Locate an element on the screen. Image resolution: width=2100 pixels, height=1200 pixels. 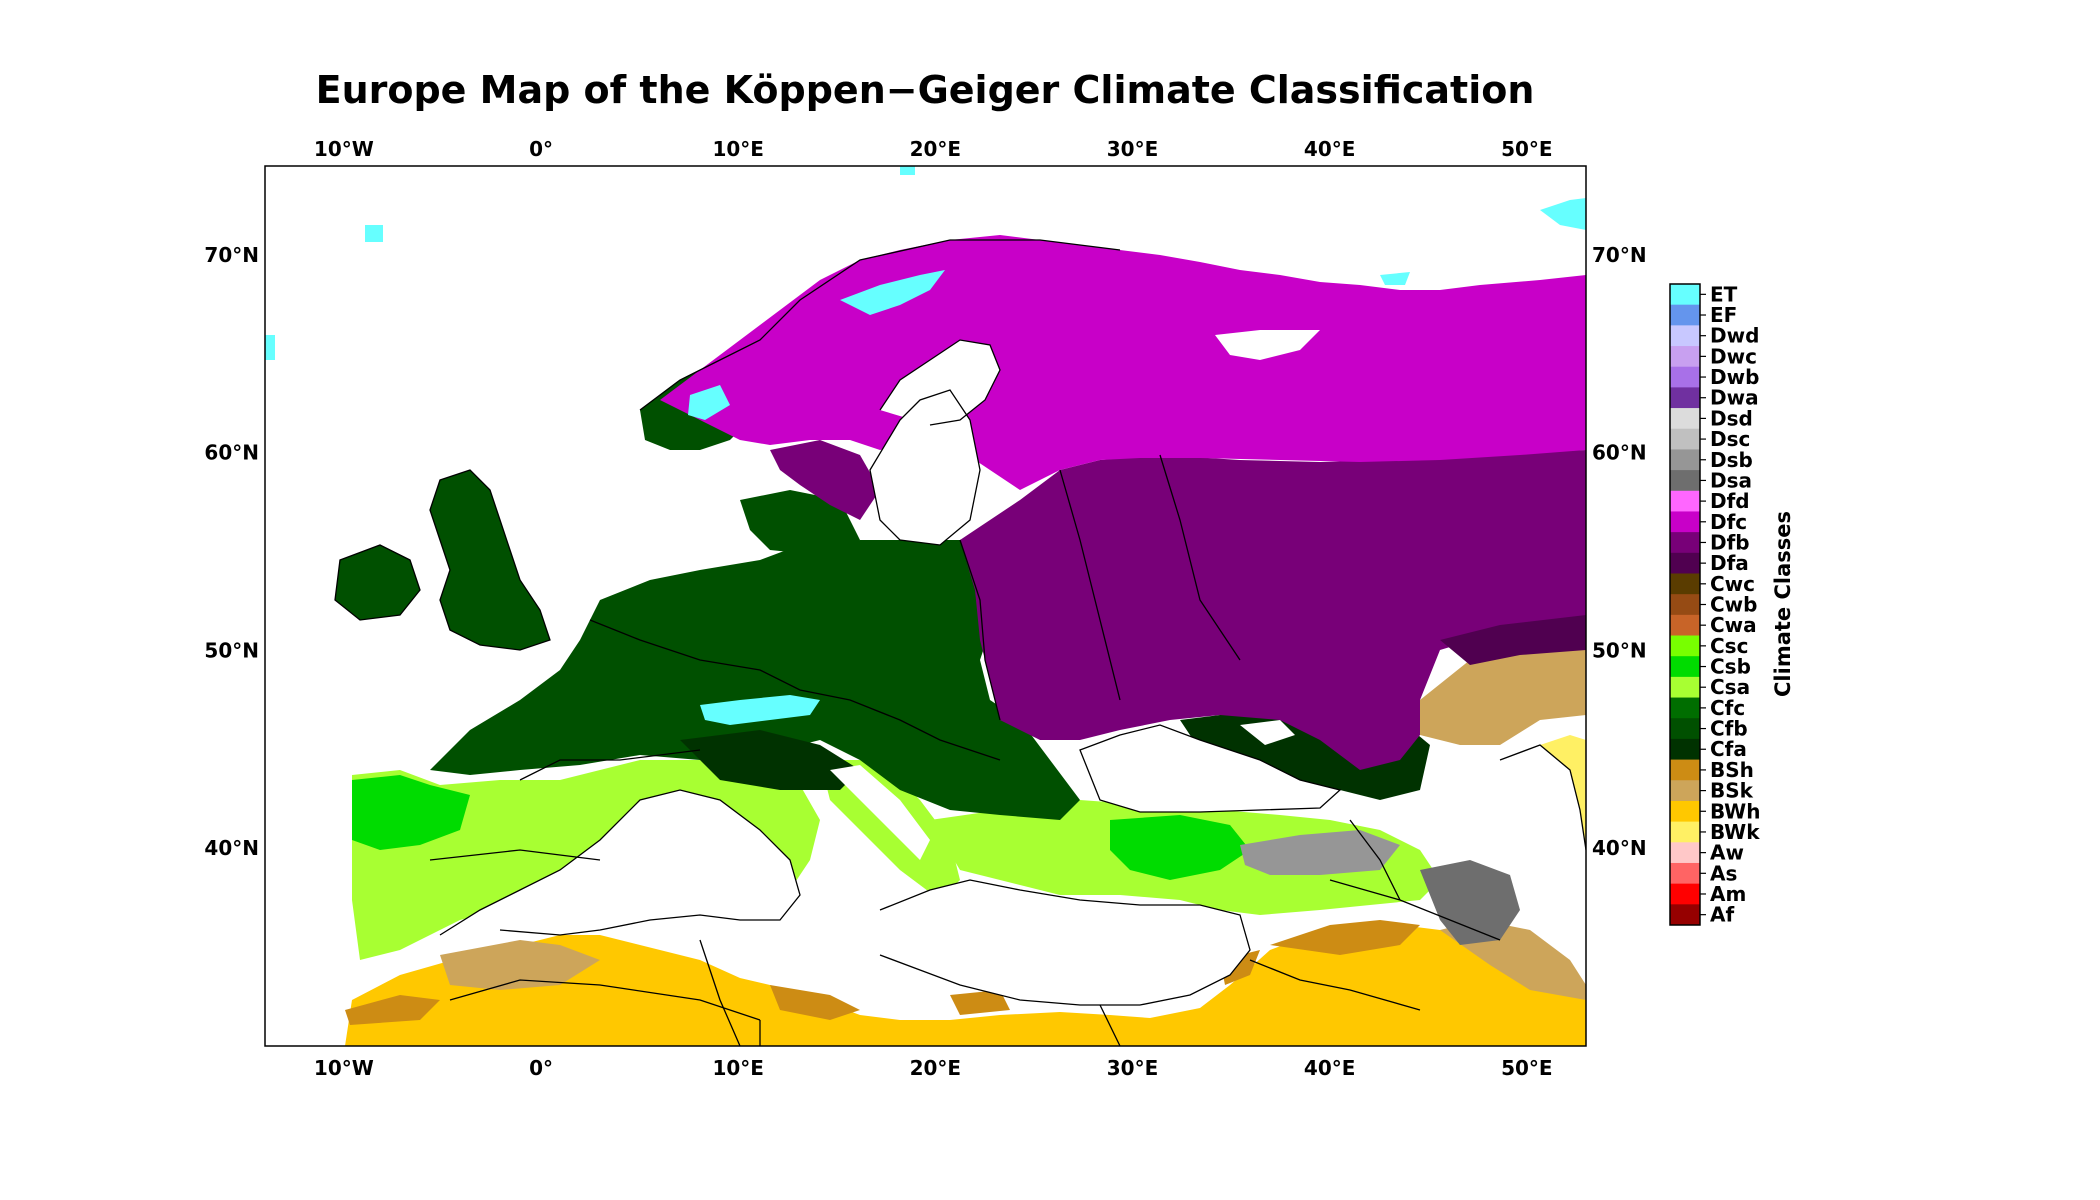
colorbar-label: Dfa is located at coordinates (1729, 563).